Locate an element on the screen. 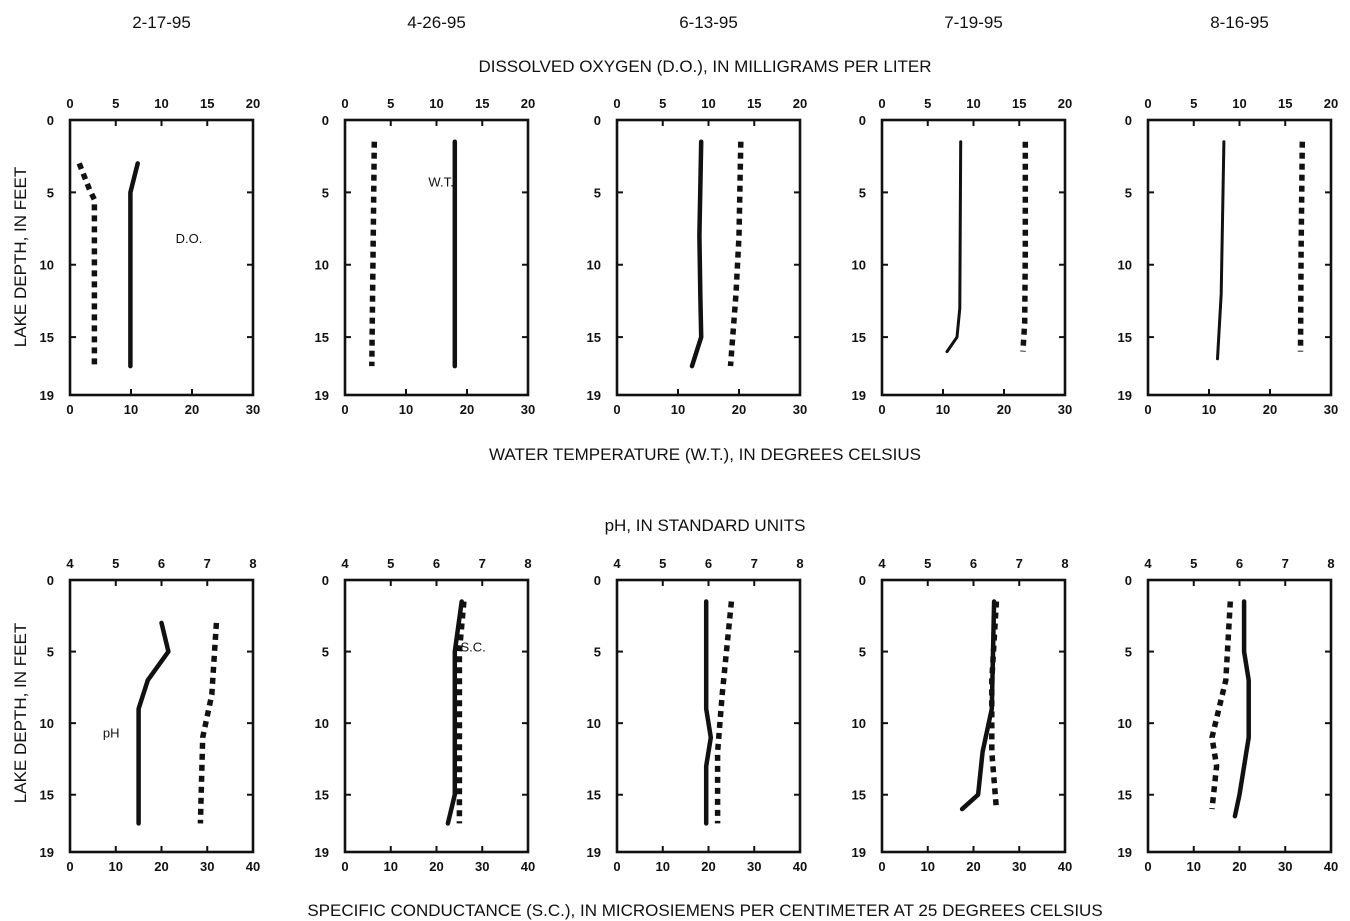 The image size is (1350, 921). top-y-axis-title: LAKE DEPTH, IN FEET is located at coordinates (20, 257).